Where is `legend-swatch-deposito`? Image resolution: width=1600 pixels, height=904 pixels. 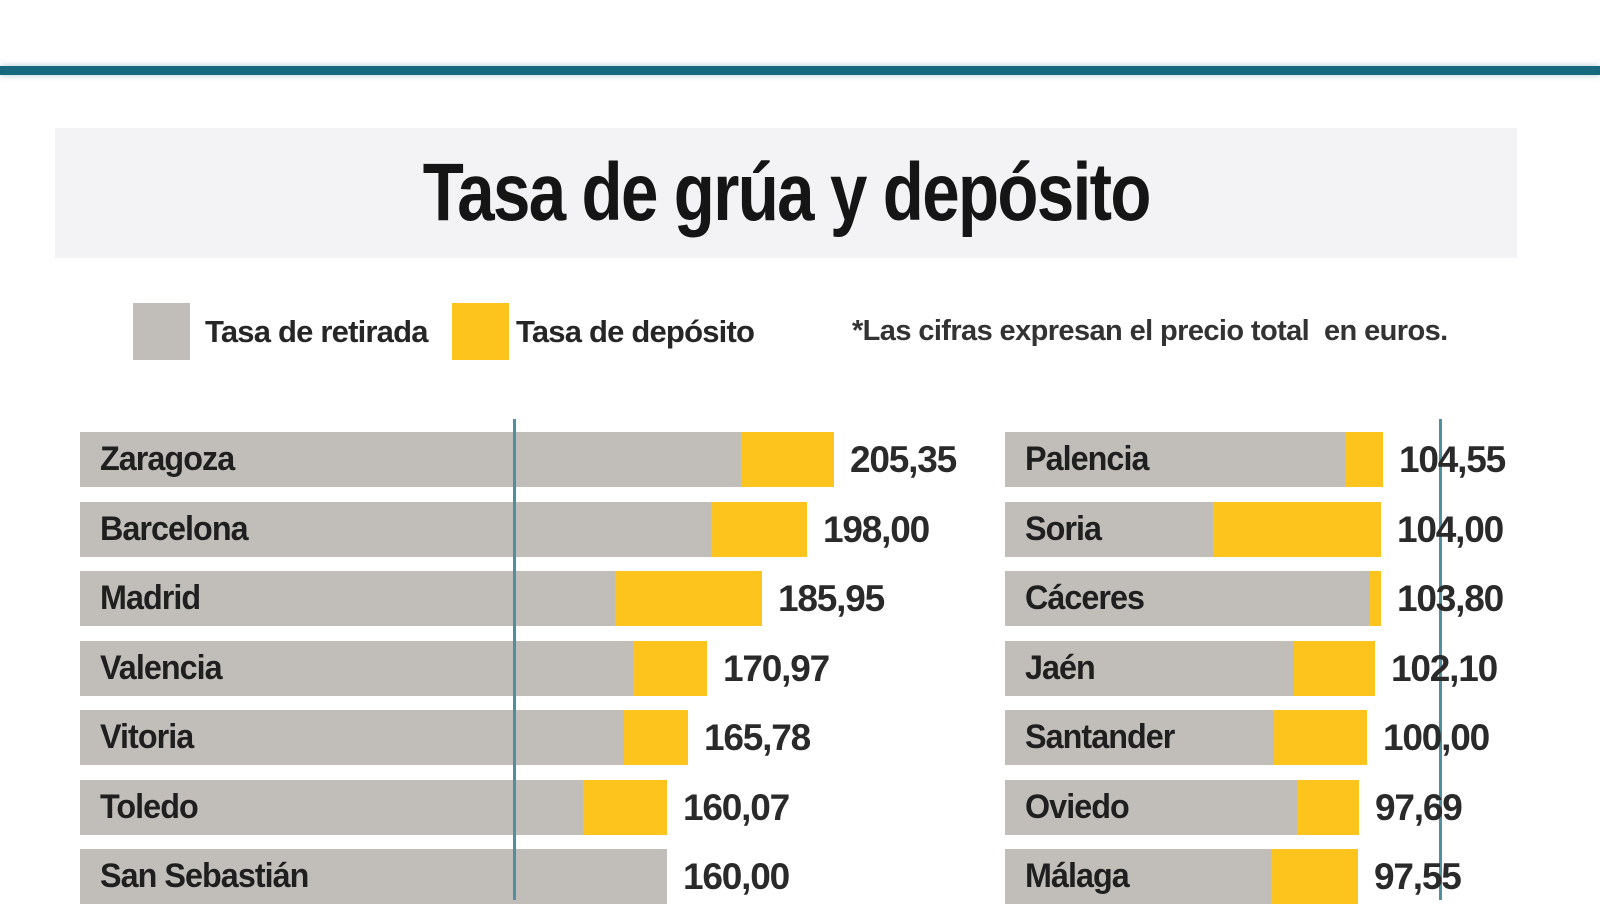
legend-swatch-deposito is located at coordinates (480, 331).